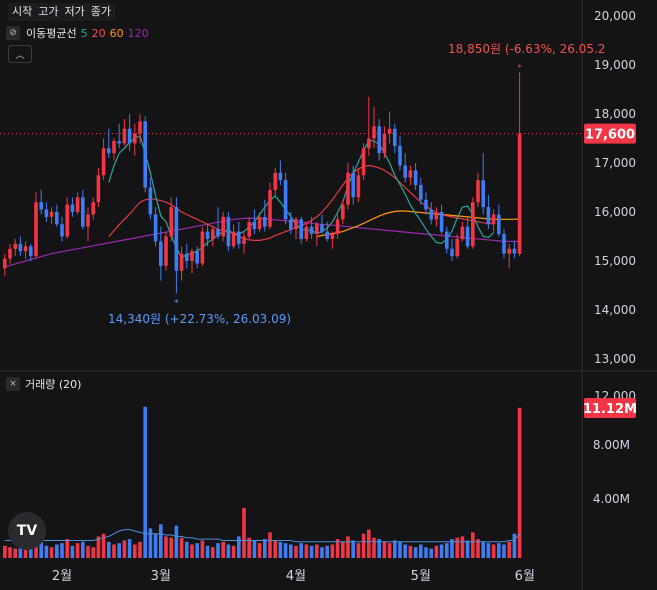 Image resolution: width=657 pixels, height=590 pixels. I want to click on chevron-up-icon: ︿, so click(20, 54).